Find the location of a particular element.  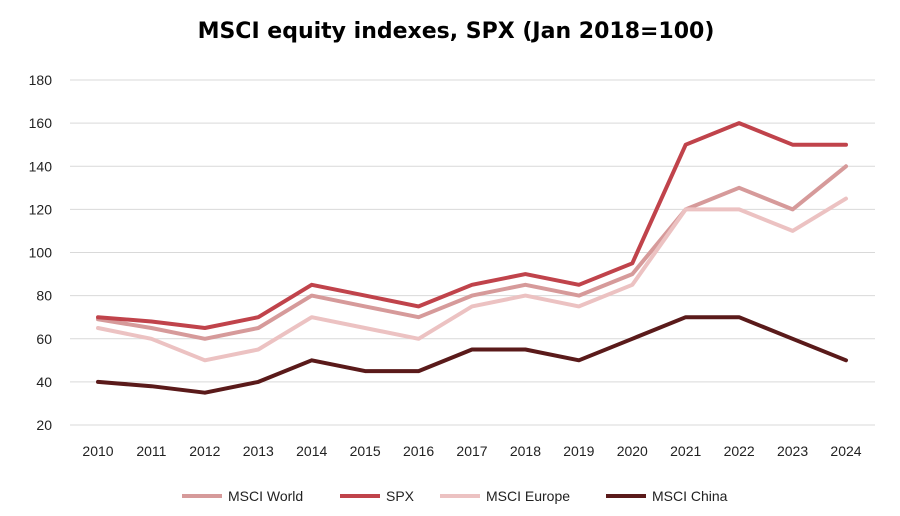

x-tick-label: 2011 is located at coordinates (151, 451).